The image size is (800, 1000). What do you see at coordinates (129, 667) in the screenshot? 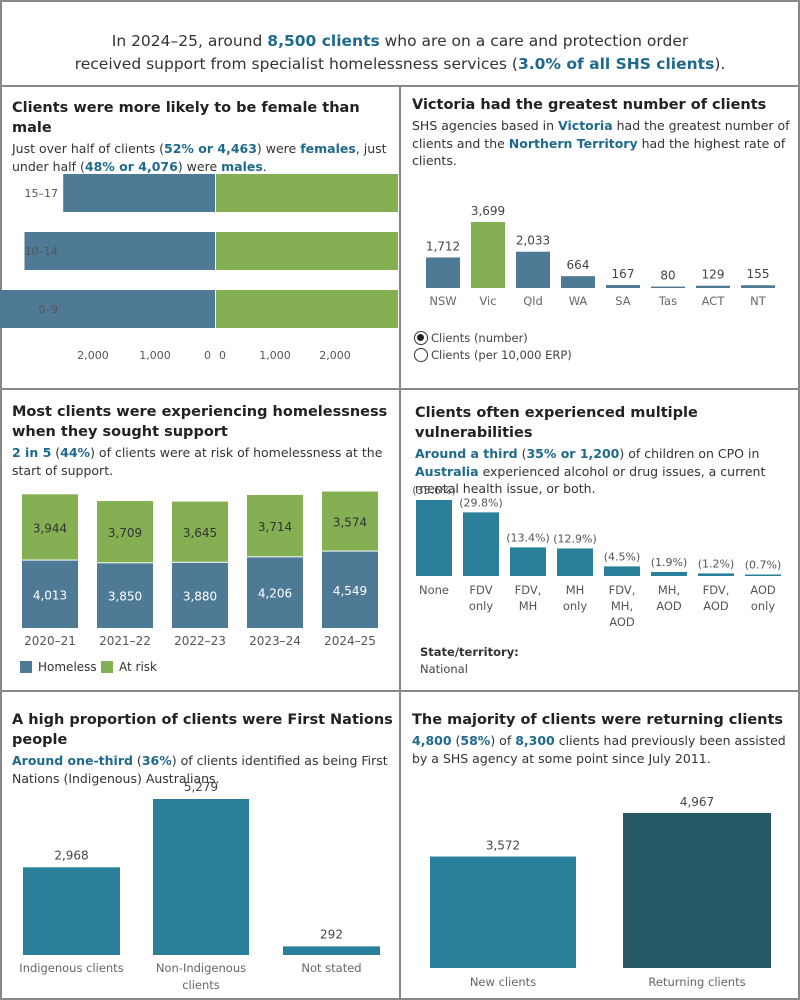
I see `legend-atrisk: At risk` at bounding box center [129, 667].